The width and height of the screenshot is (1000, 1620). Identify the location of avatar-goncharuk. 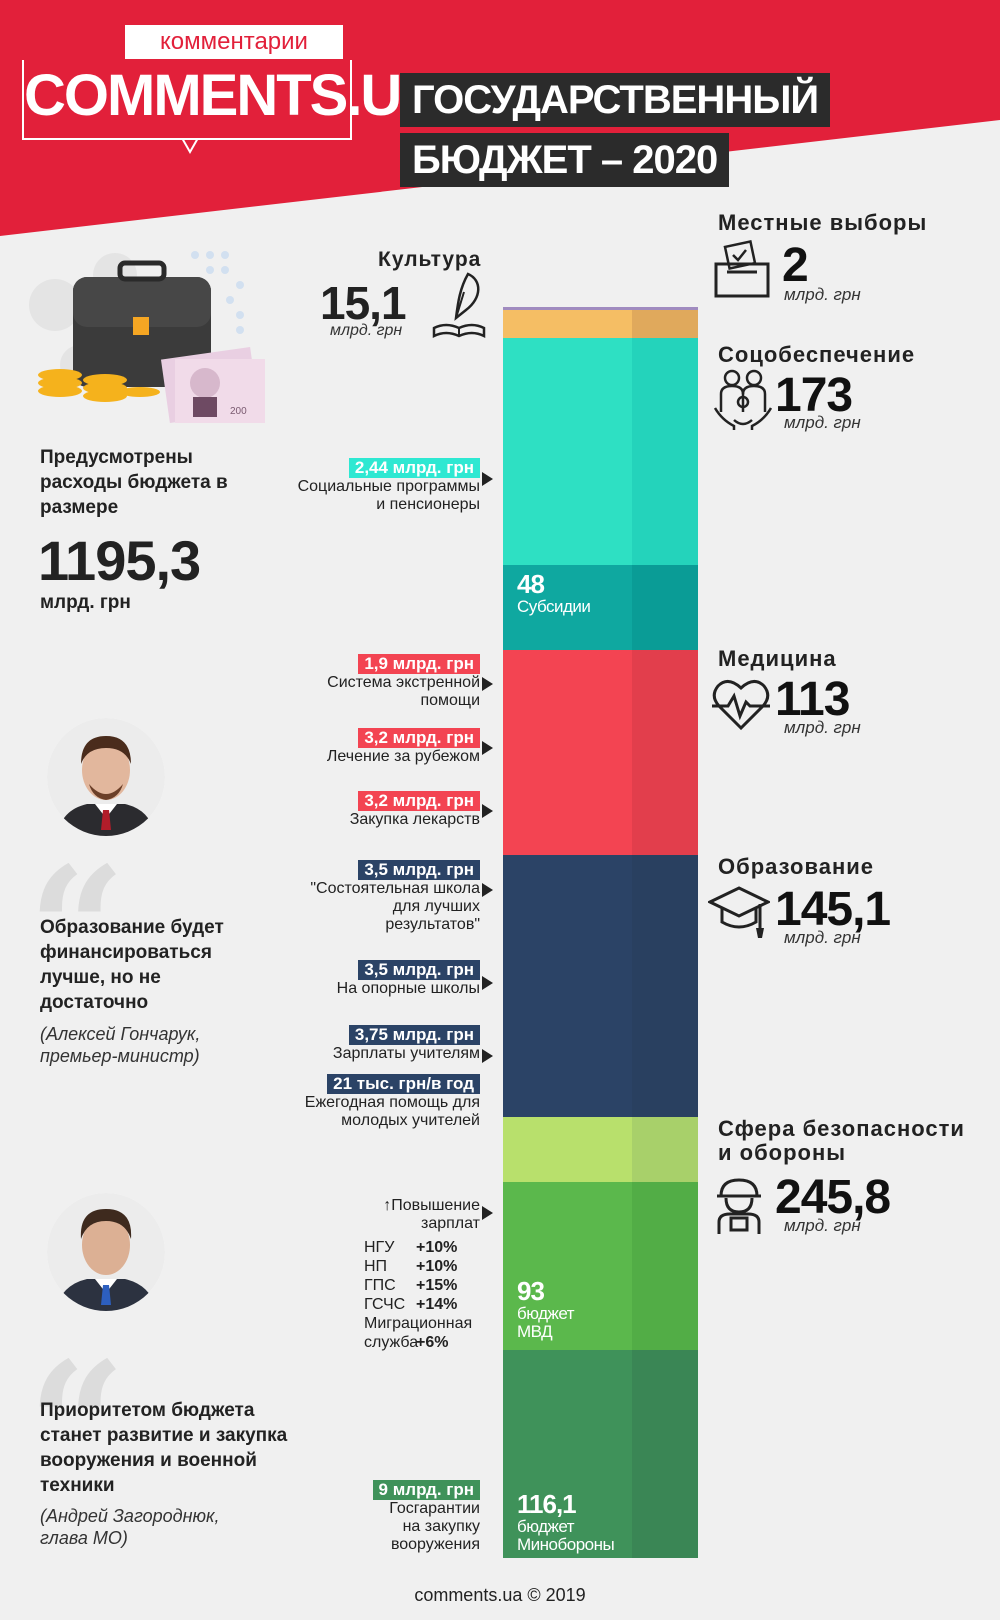
(106, 777).